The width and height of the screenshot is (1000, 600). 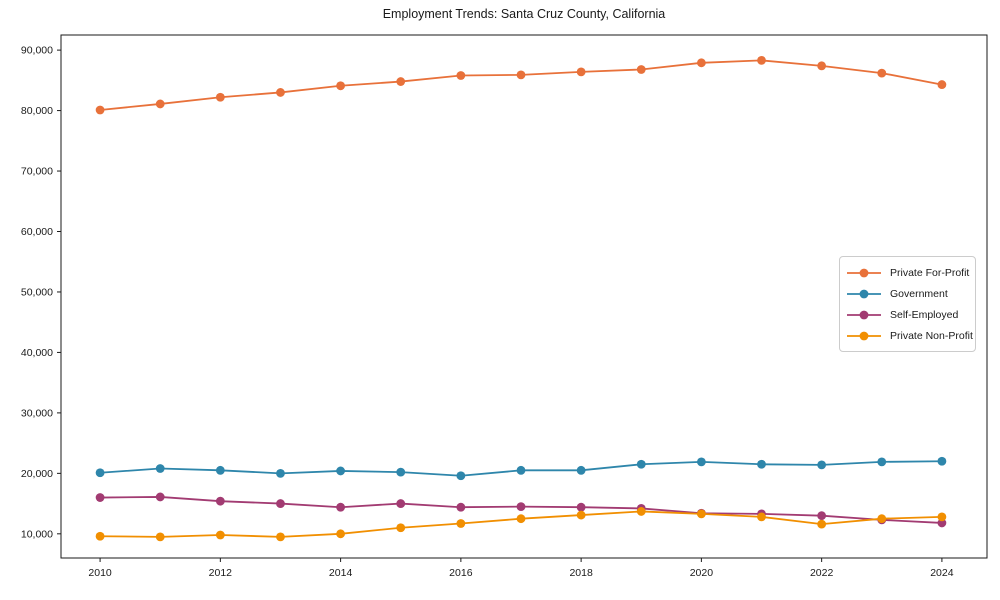 What do you see at coordinates (942, 573) in the screenshot?
I see `x-tick-label: 2024` at bounding box center [942, 573].